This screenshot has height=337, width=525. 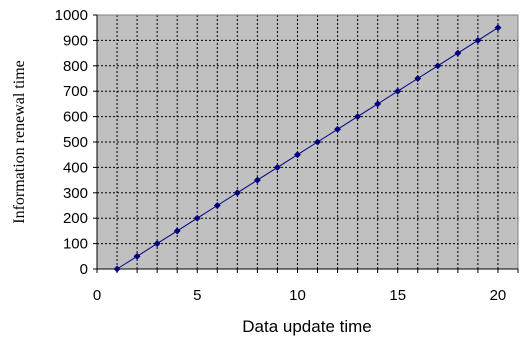 I want to click on y-axis-label: Information renewal time, so click(x=19, y=142).